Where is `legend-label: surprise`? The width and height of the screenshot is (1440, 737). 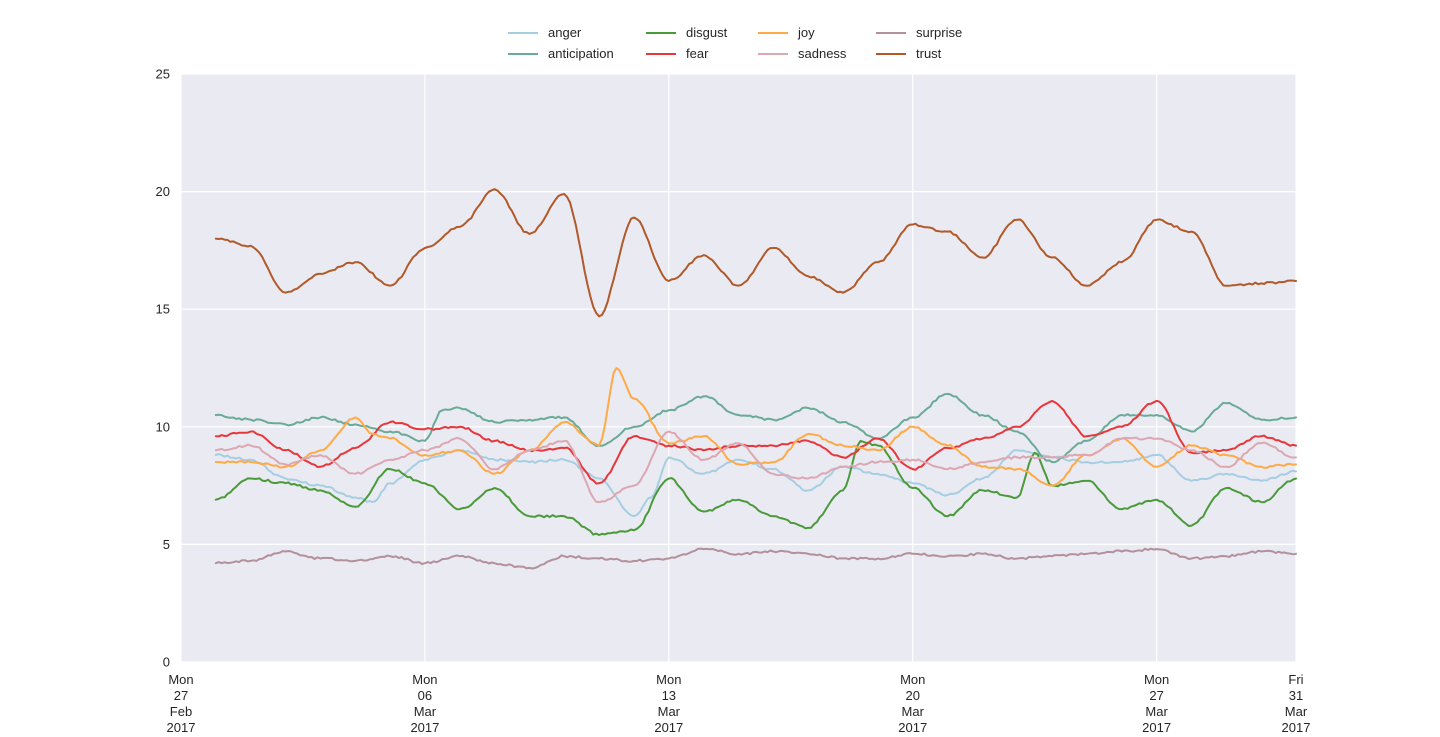
legend-label: surprise is located at coordinates (939, 32).